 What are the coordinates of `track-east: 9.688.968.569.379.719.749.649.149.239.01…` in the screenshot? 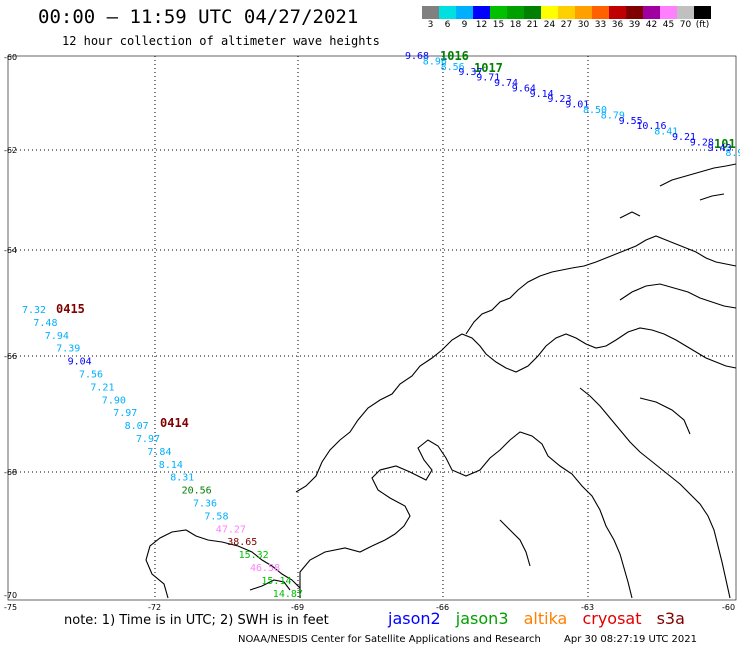 It's located at (572, 105).